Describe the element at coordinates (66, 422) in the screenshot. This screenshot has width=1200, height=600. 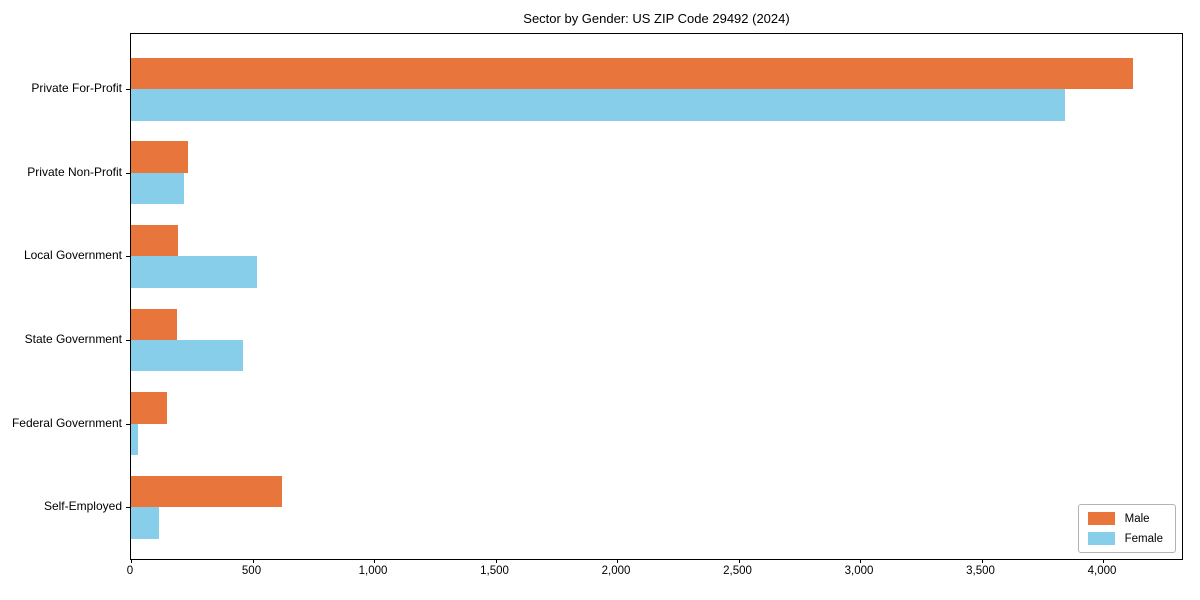
I see `y-tick-label: Federal Government` at that location.